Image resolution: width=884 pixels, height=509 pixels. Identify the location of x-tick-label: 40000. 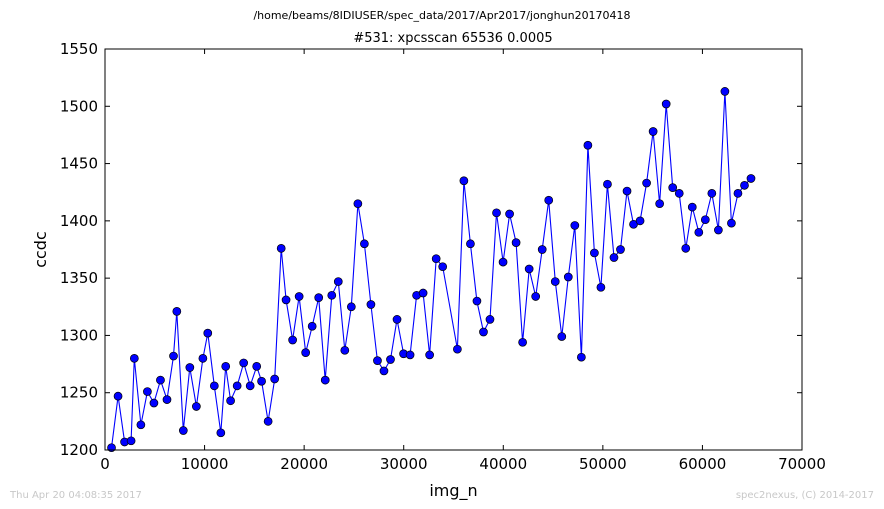
(503, 464).